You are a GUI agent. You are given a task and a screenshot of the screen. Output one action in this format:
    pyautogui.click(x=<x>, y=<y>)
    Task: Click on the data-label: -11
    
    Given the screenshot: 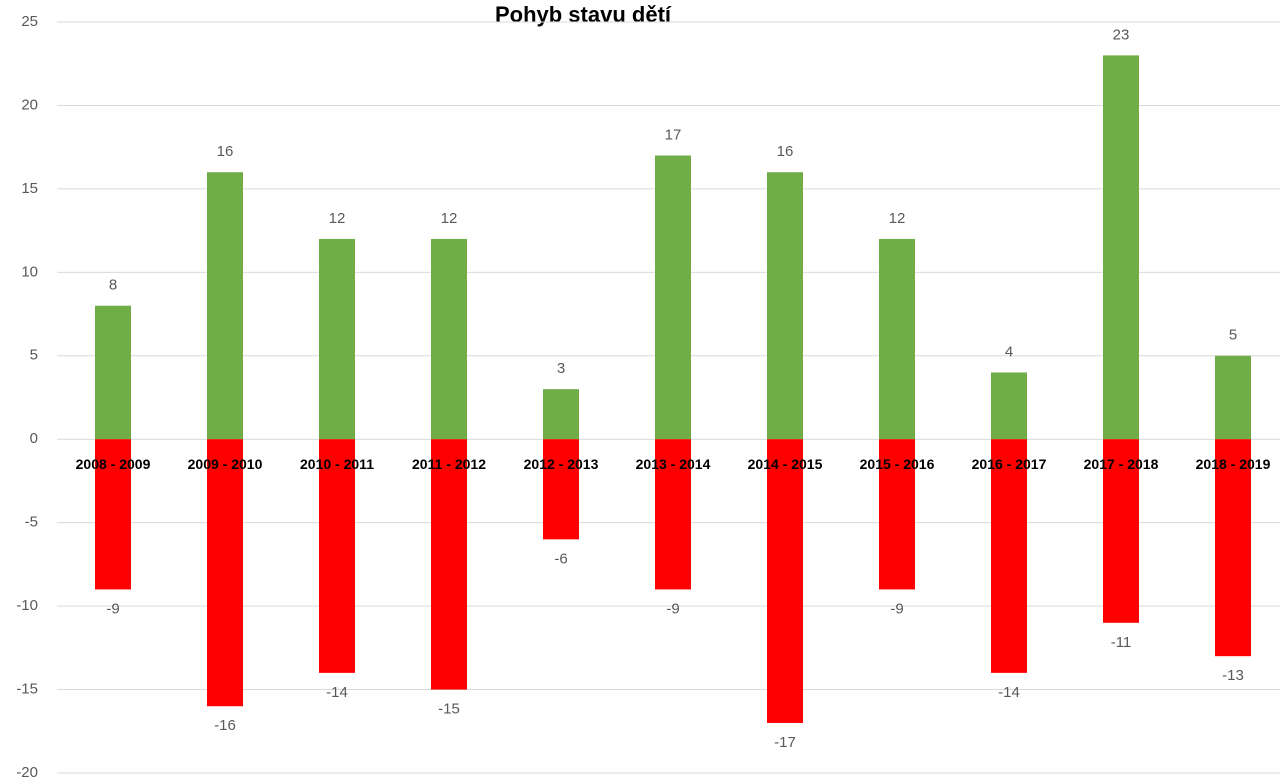 What is the action you would take?
    pyautogui.click(x=1121, y=642)
    